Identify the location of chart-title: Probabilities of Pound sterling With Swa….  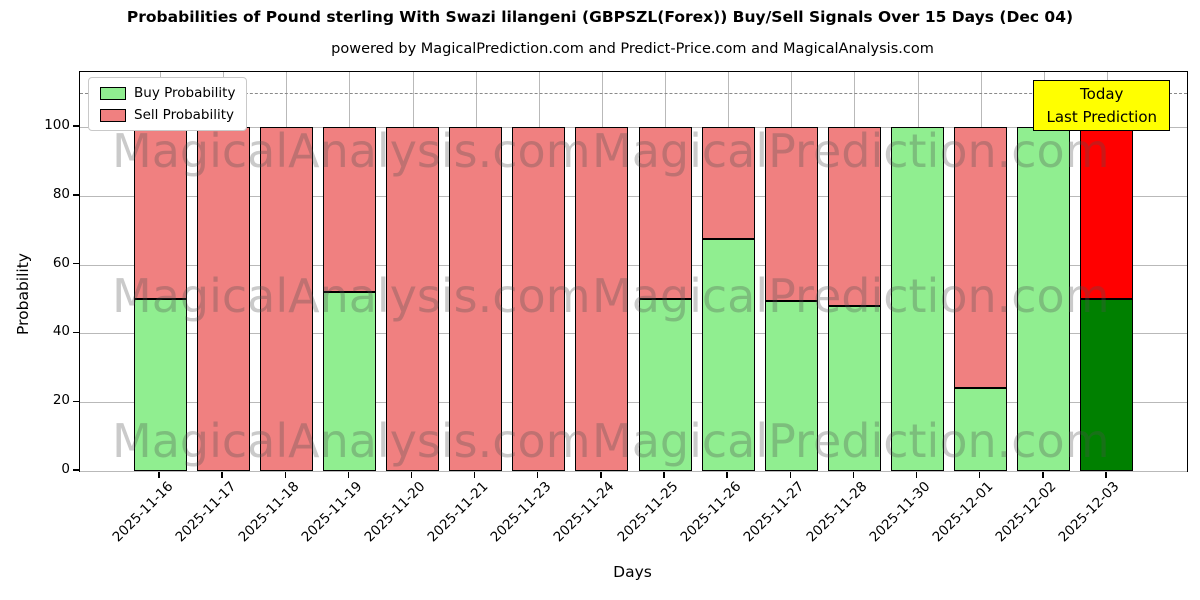
(600, 17).